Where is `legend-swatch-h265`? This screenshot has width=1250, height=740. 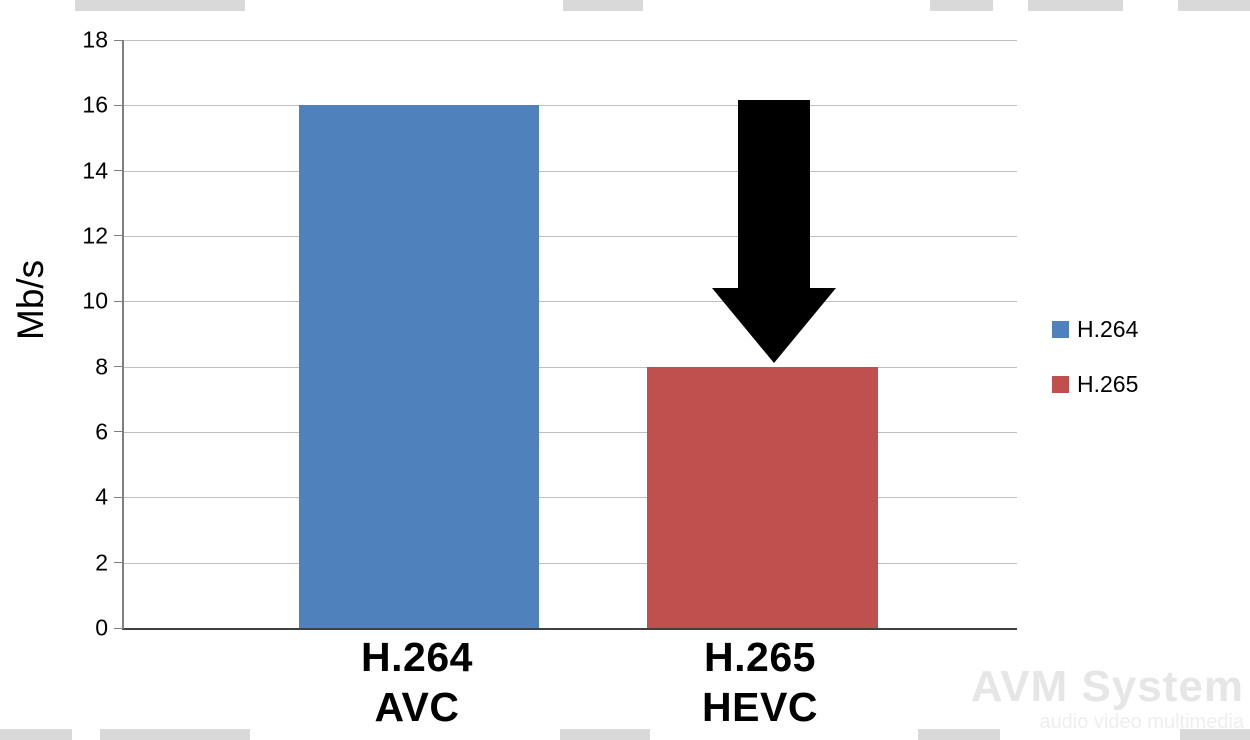
legend-swatch-h265 is located at coordinates (1060, 384).